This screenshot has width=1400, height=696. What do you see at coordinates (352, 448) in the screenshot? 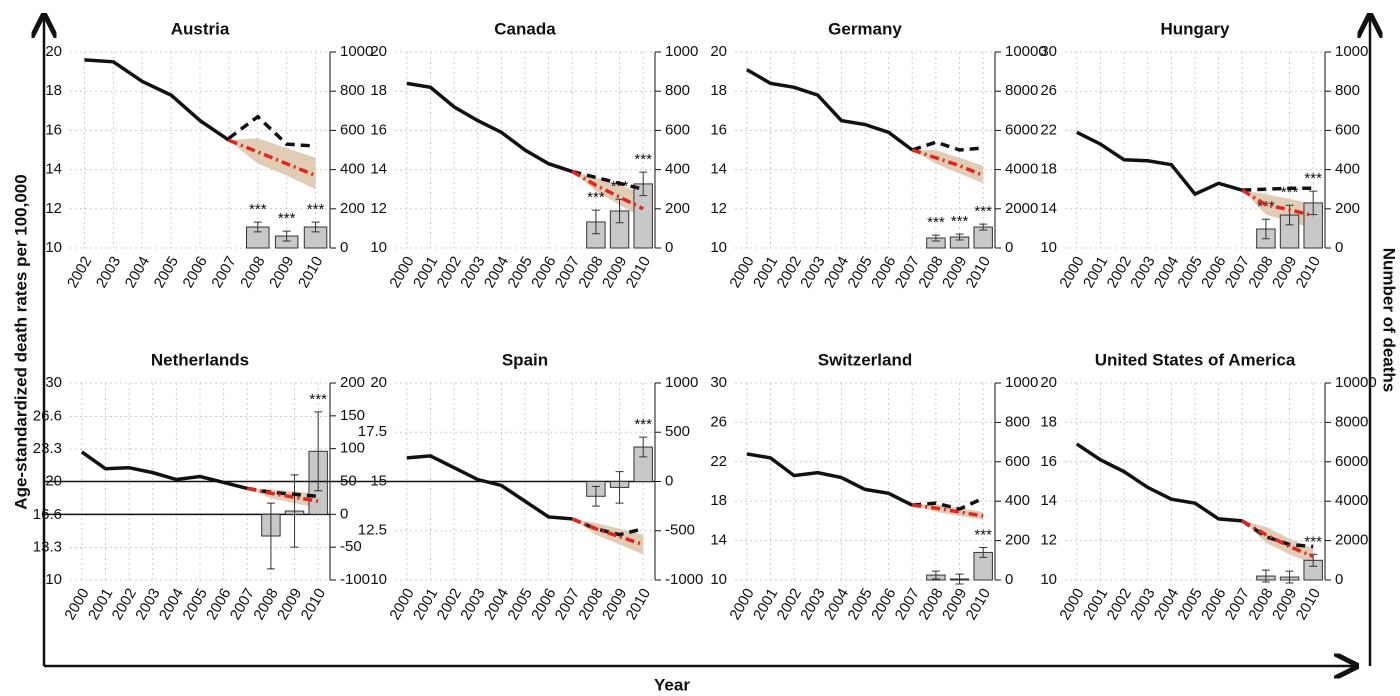
I see `y2-tick-label: 100` at bounding box center [352, 448].